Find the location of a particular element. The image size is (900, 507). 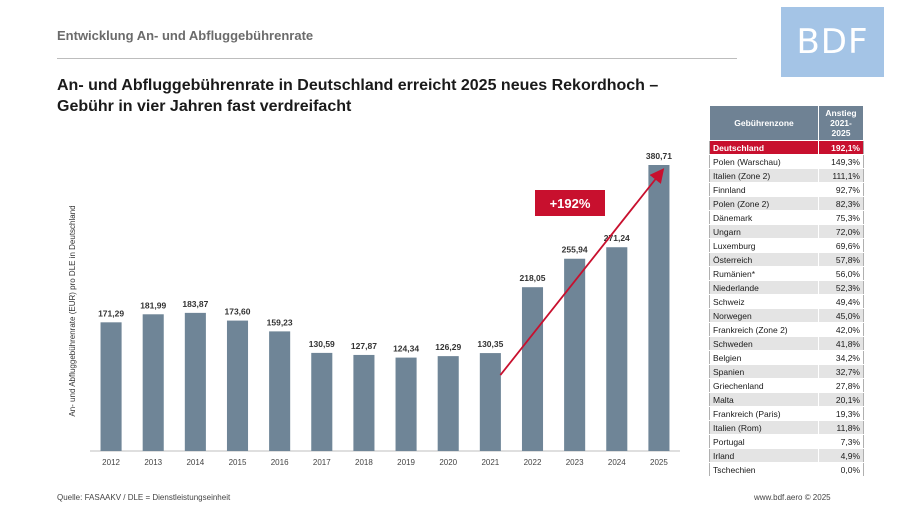

table-row: Portugal 7,3% is located at coordinates (786, 441).